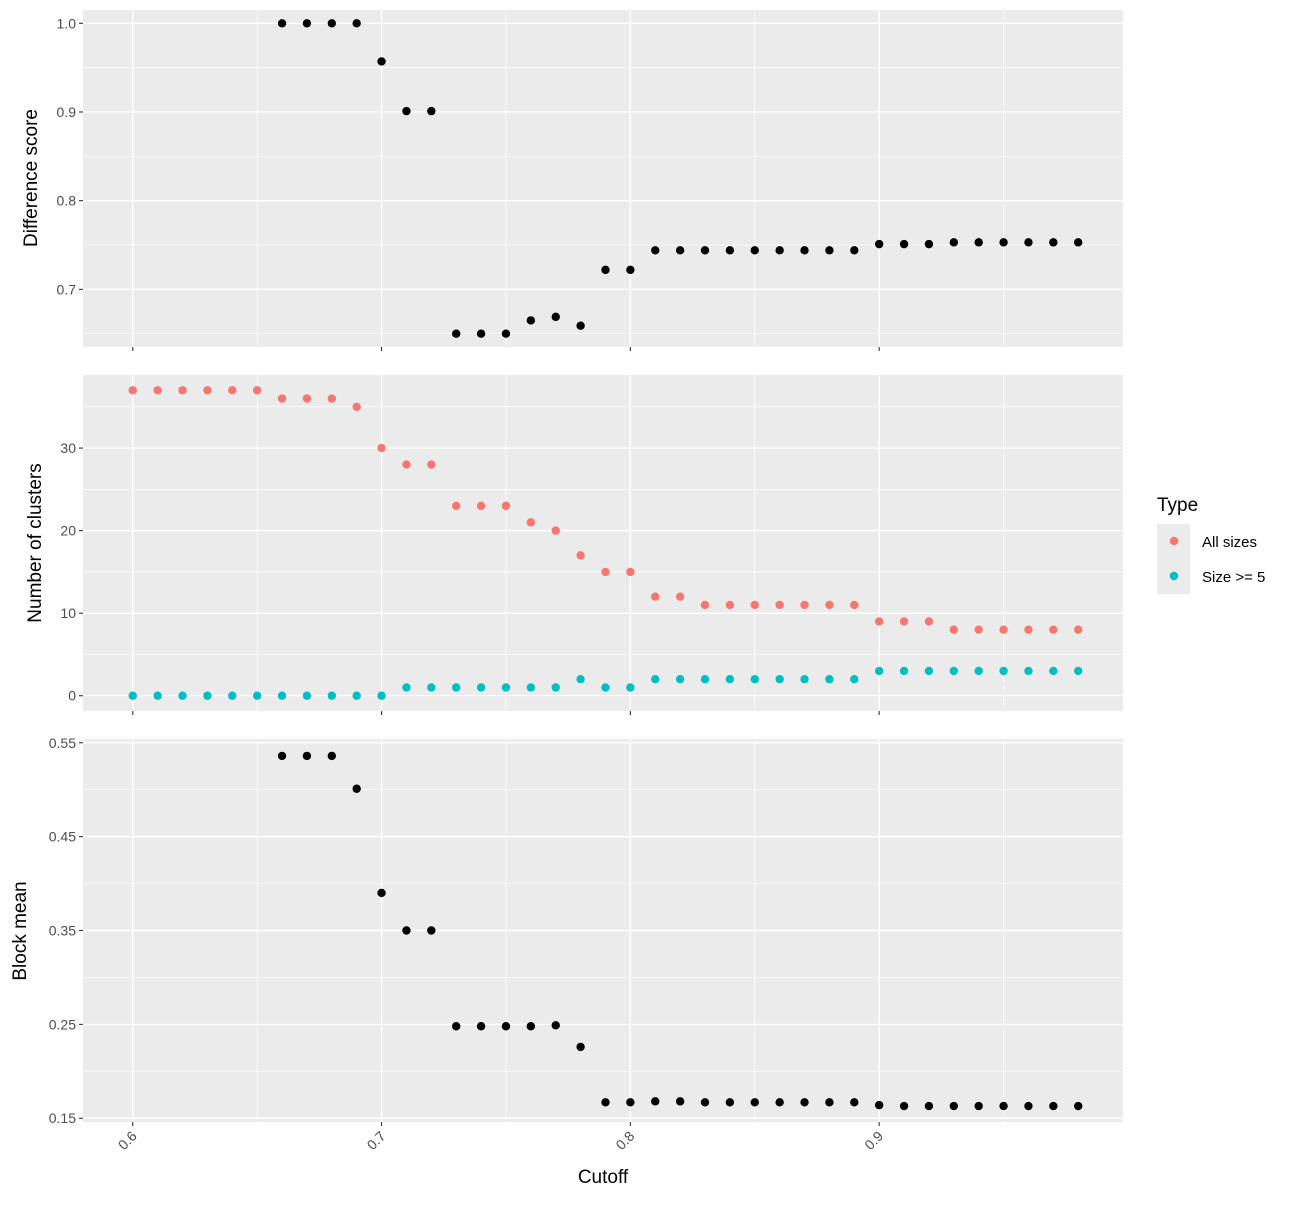  Describe the element at coordinates (68, 448) in the screenshot. I see `y-tick-label-30: 30` at that location.